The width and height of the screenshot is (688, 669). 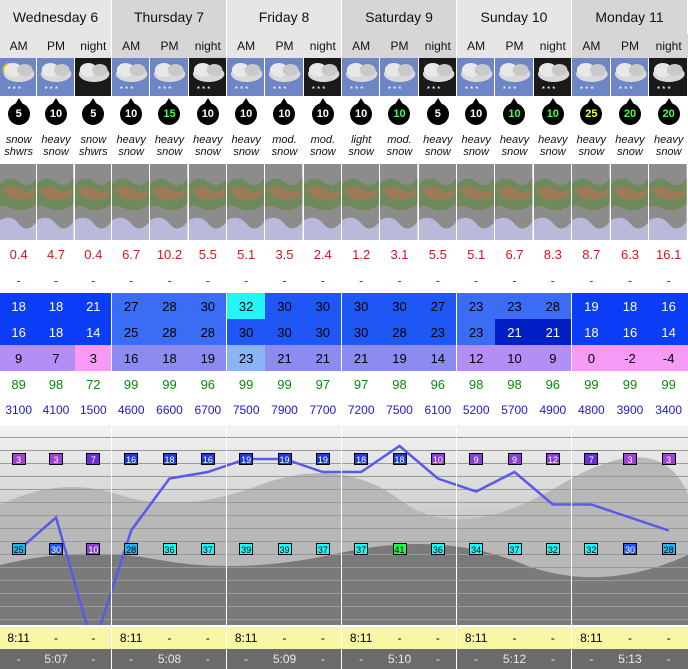 I want to click on day-name: Friday 8, so click(x=284, y=17).